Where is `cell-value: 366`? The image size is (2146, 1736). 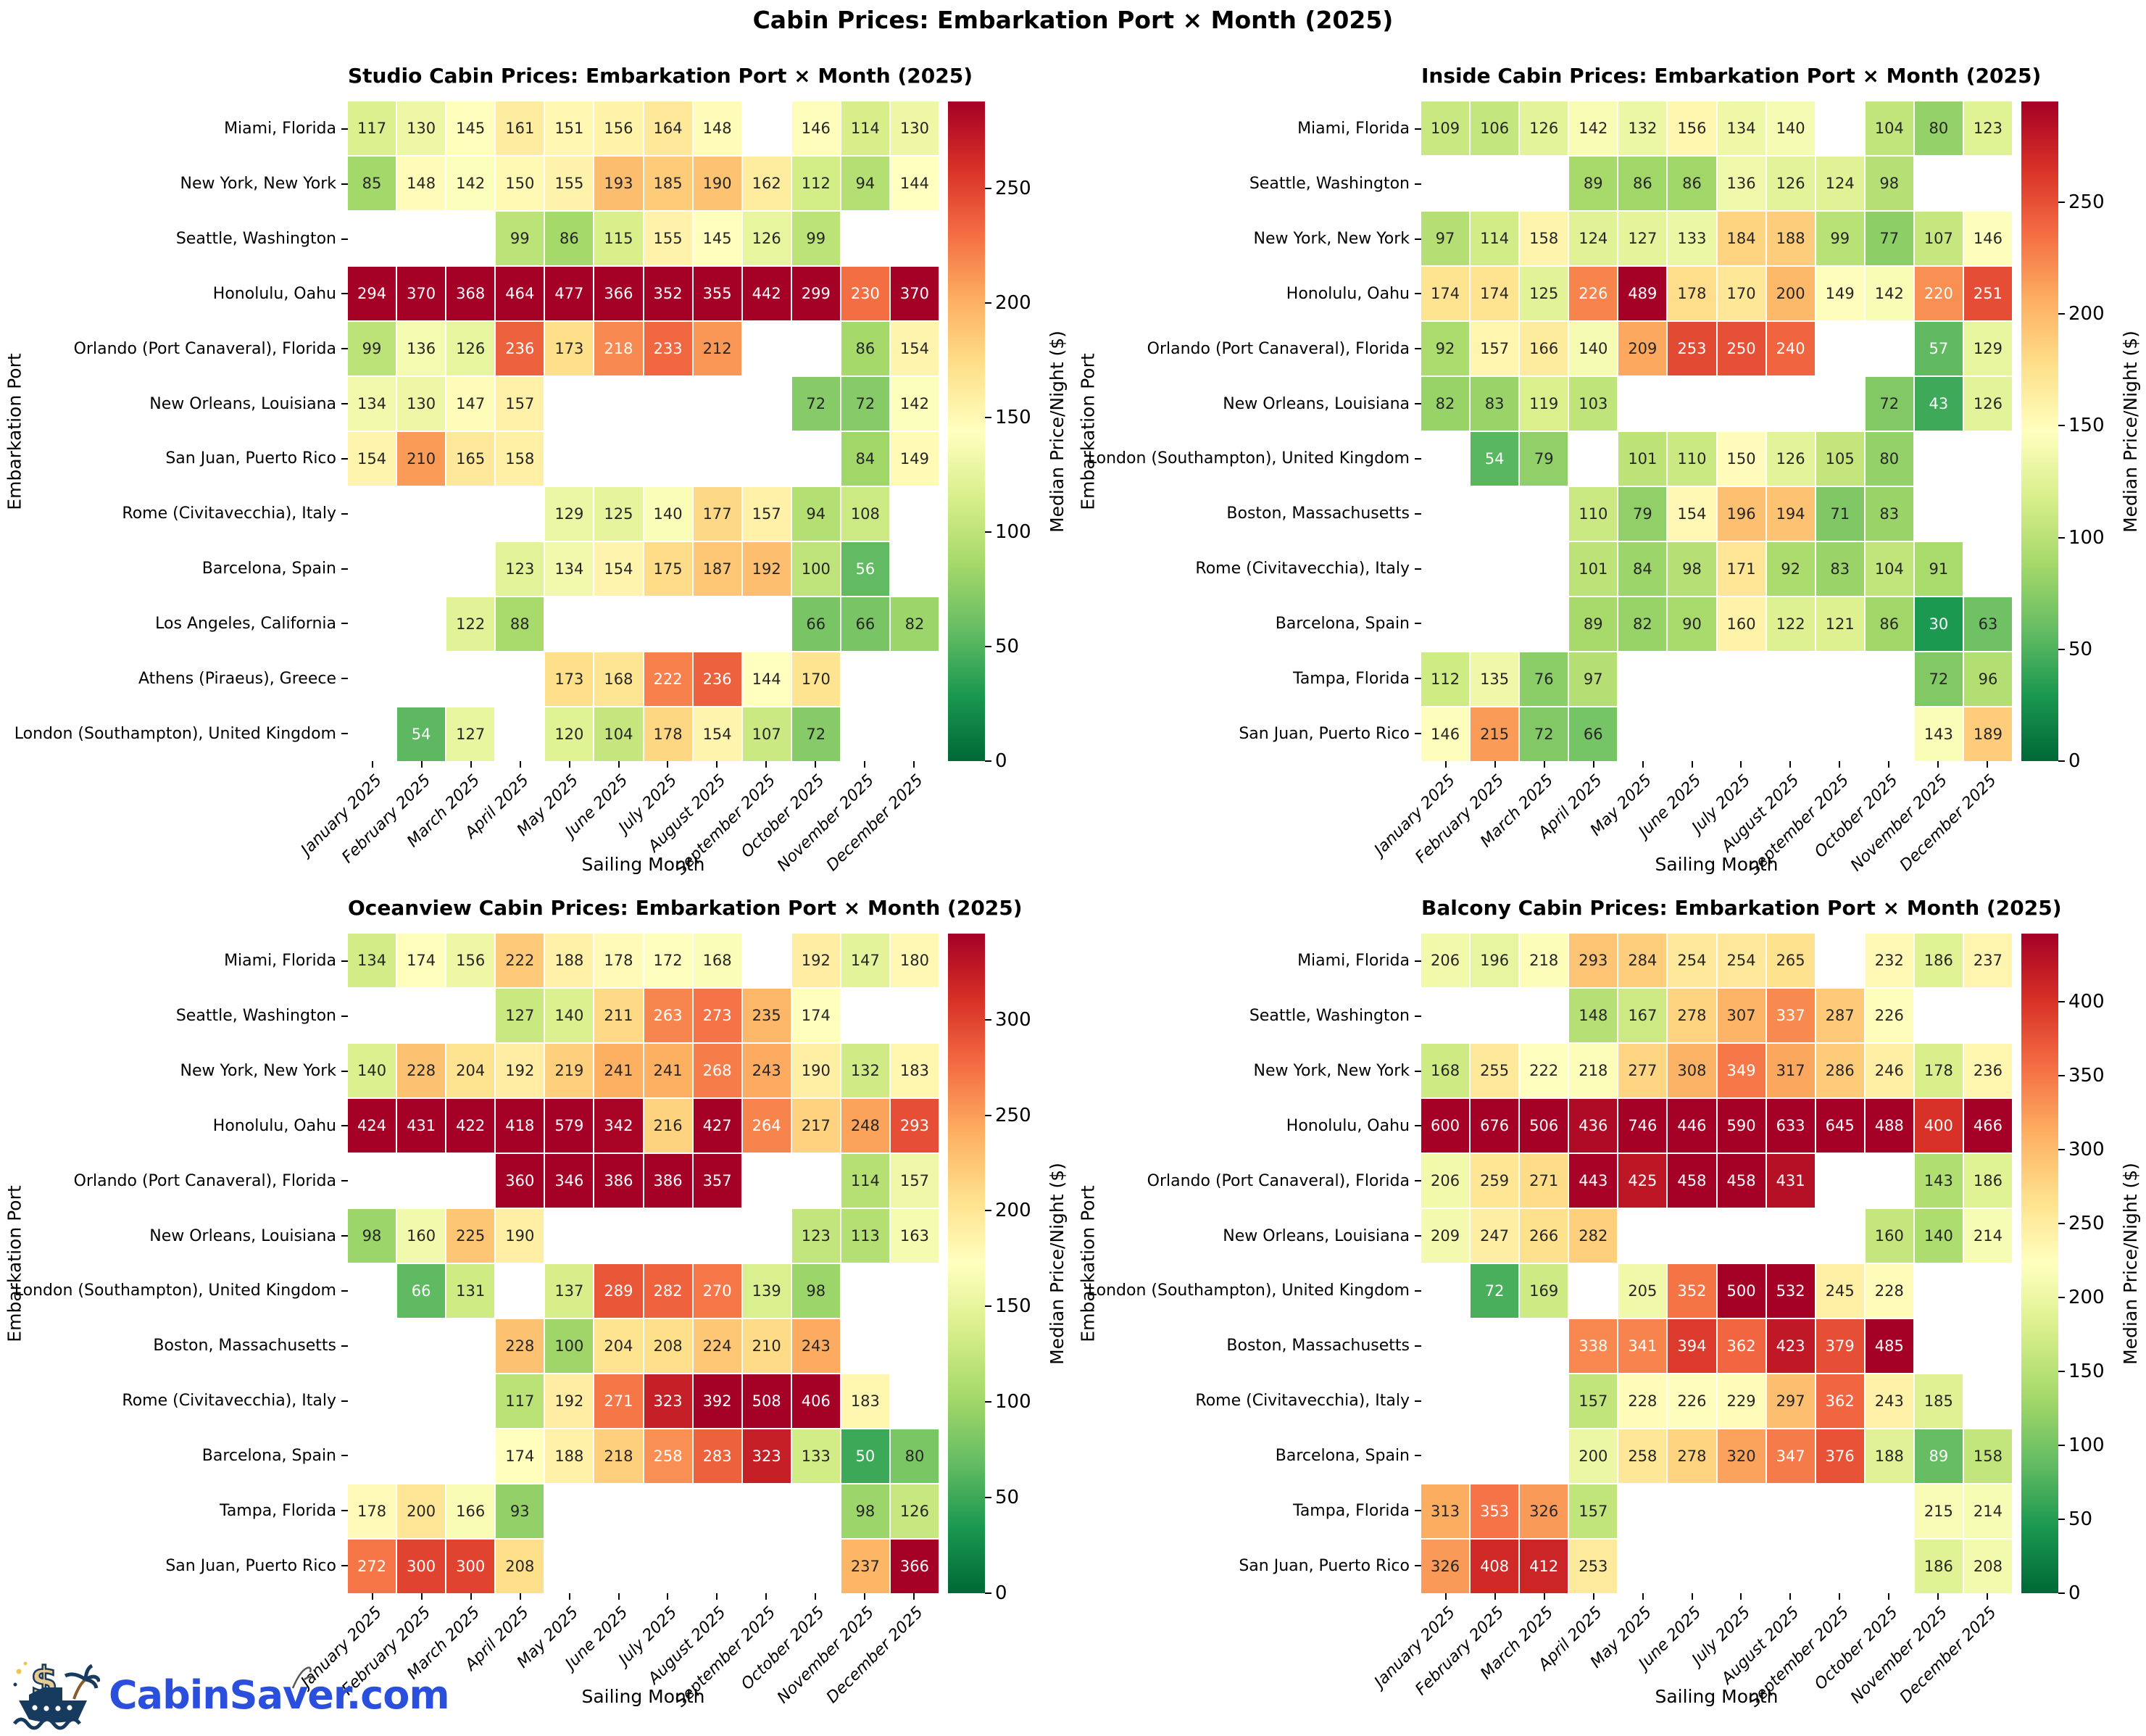
cell-value: 366 is located at coordinates (914, 1566).